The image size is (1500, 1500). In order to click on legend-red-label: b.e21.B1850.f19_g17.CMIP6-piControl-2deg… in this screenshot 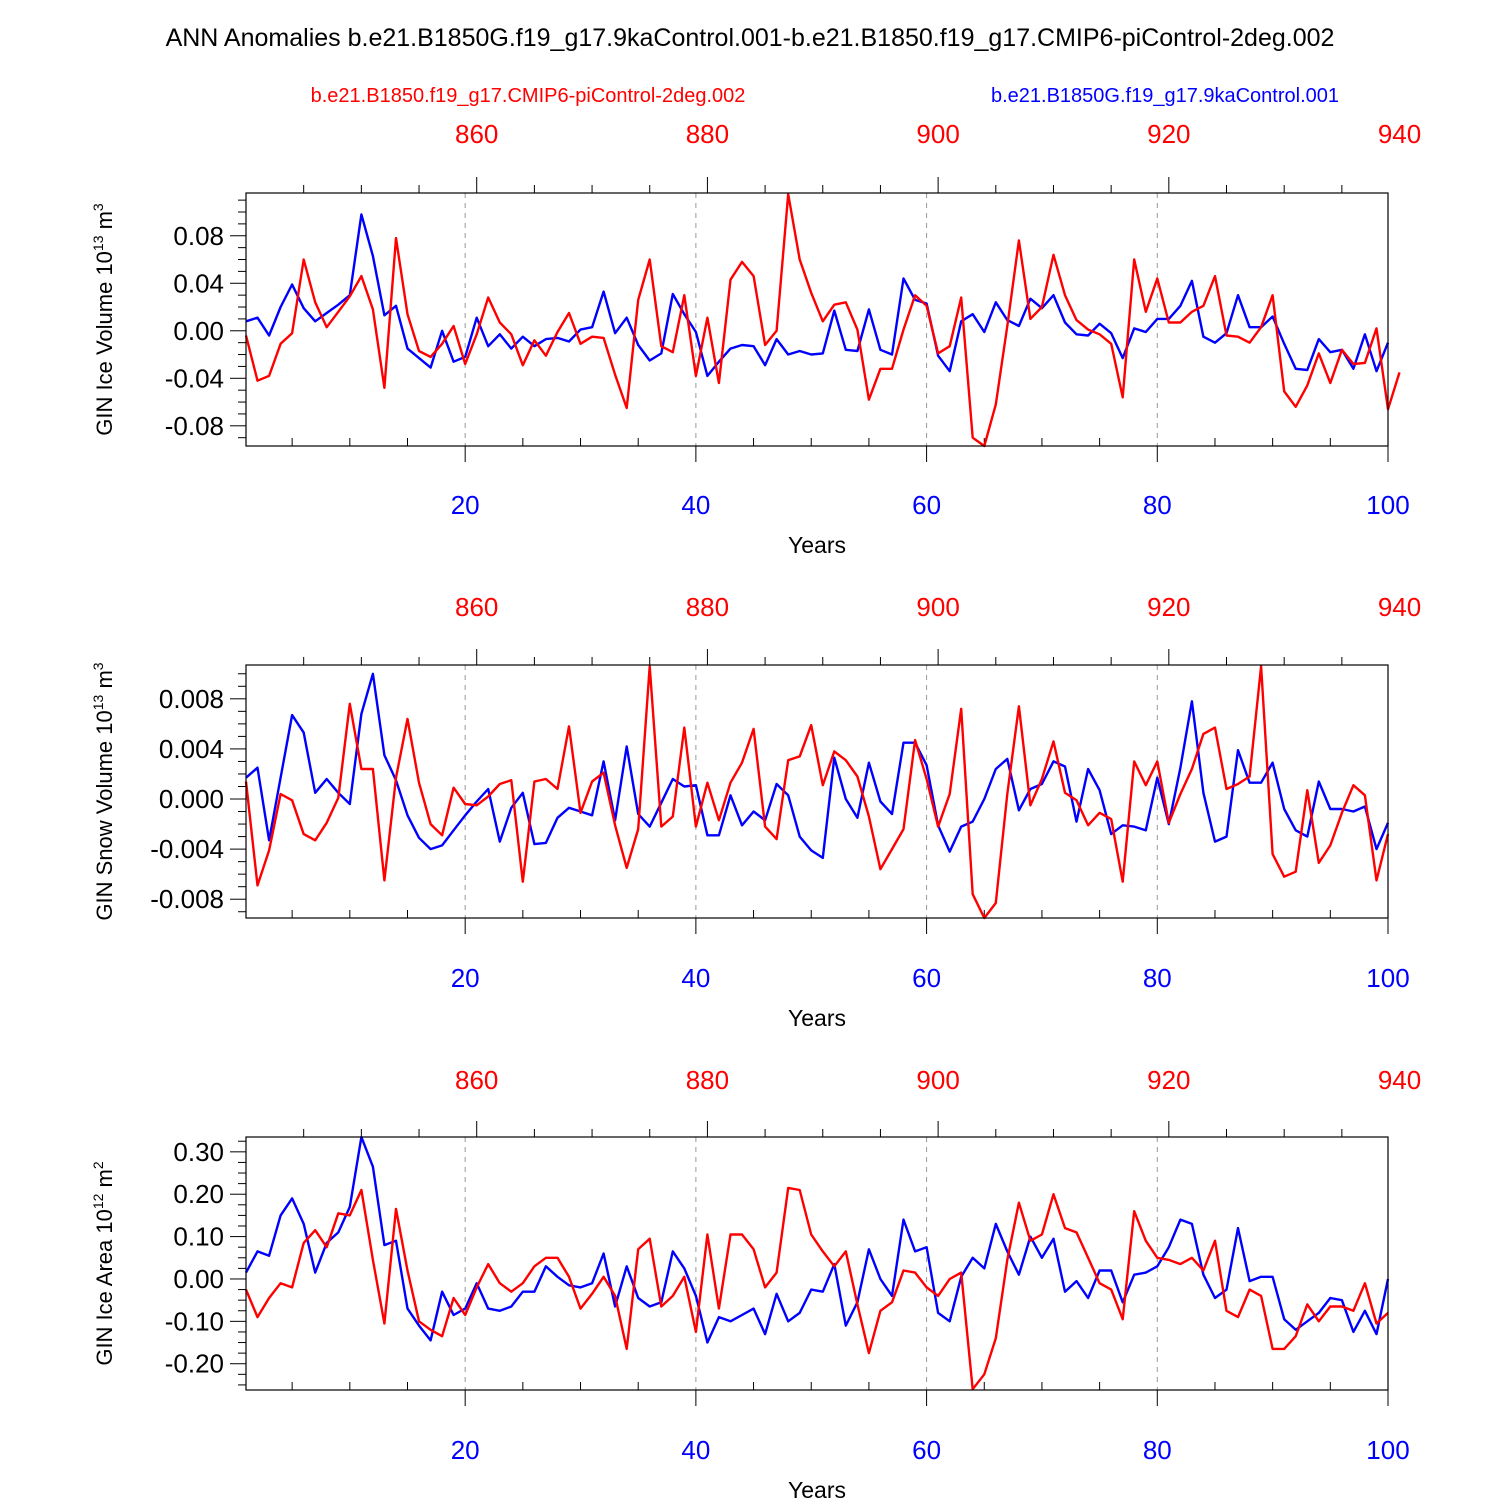, I will do `click(528, 96)`.